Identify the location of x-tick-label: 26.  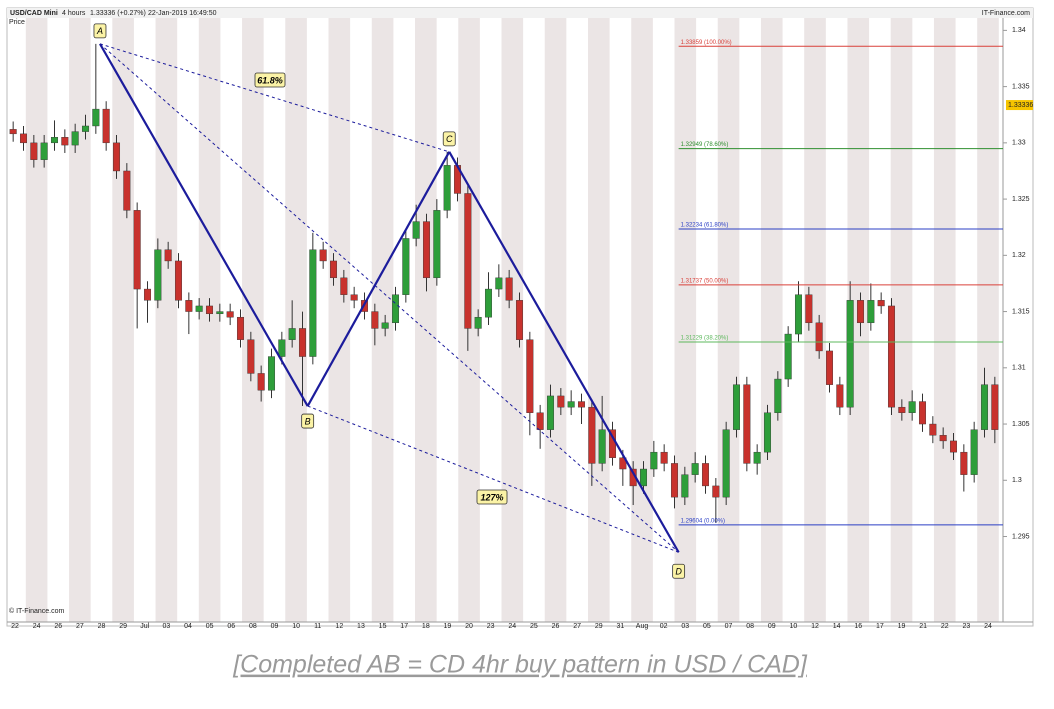
(556, 626).